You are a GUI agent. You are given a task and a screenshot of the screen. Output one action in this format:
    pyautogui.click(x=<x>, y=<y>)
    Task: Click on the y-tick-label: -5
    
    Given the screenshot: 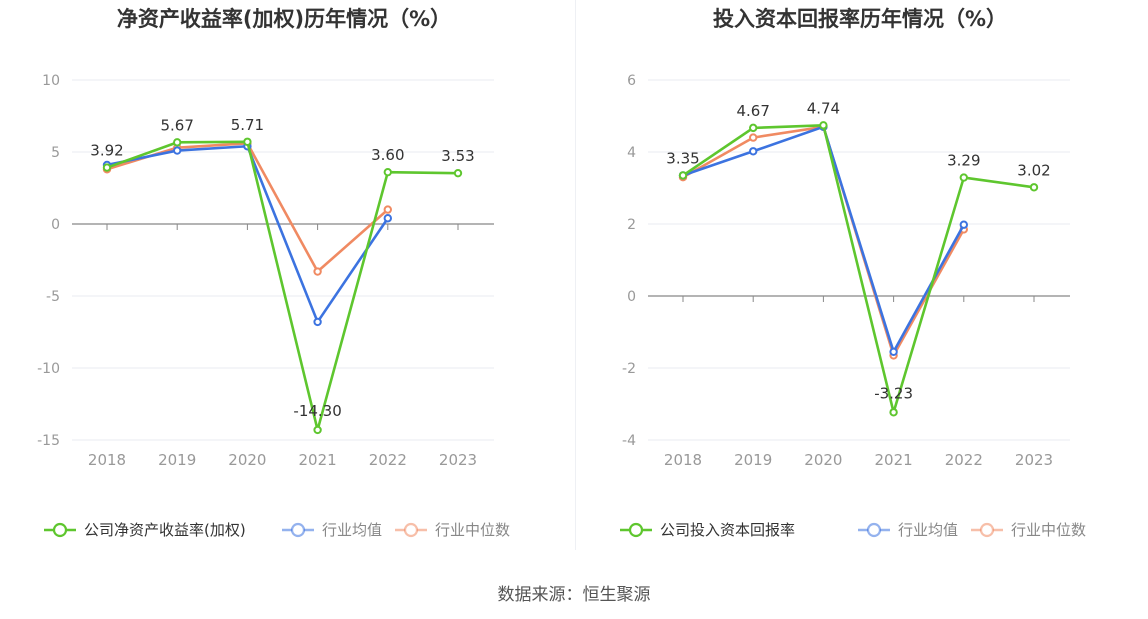 What is the action you would take?
    pyautogui.click(x=53, y=297)
    